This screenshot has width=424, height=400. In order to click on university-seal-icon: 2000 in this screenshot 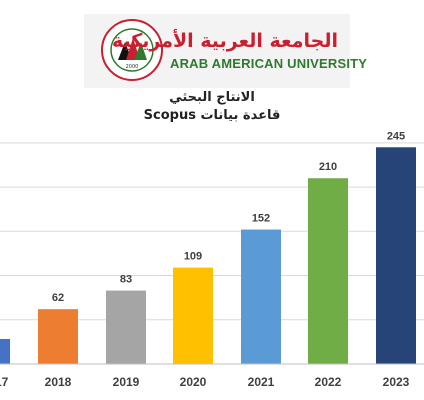, I will do `click(132, 50)`.